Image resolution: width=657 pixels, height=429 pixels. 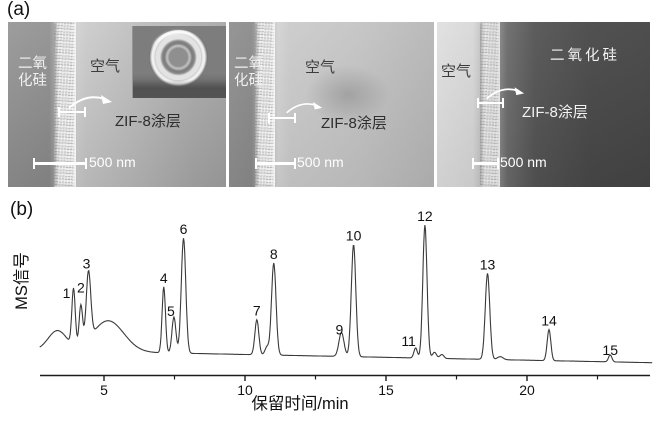 What do you see at coordinates (21, 209) in the screenshot?
I see `panel-b-label: (b)` at bounding box center [21, 209].